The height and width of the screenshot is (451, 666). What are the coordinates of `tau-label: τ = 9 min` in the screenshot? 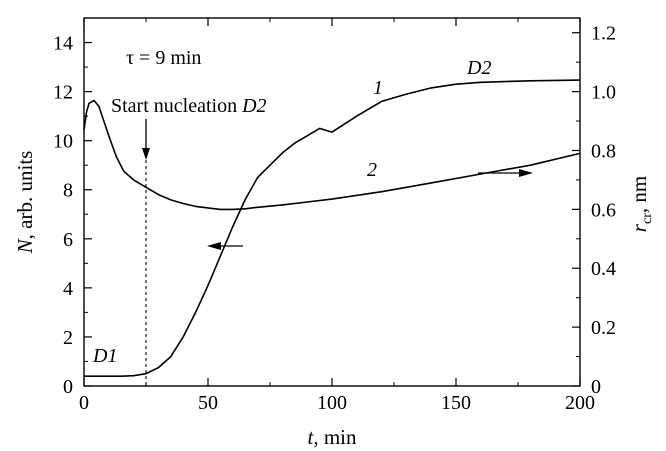 It's located at (163, 58).